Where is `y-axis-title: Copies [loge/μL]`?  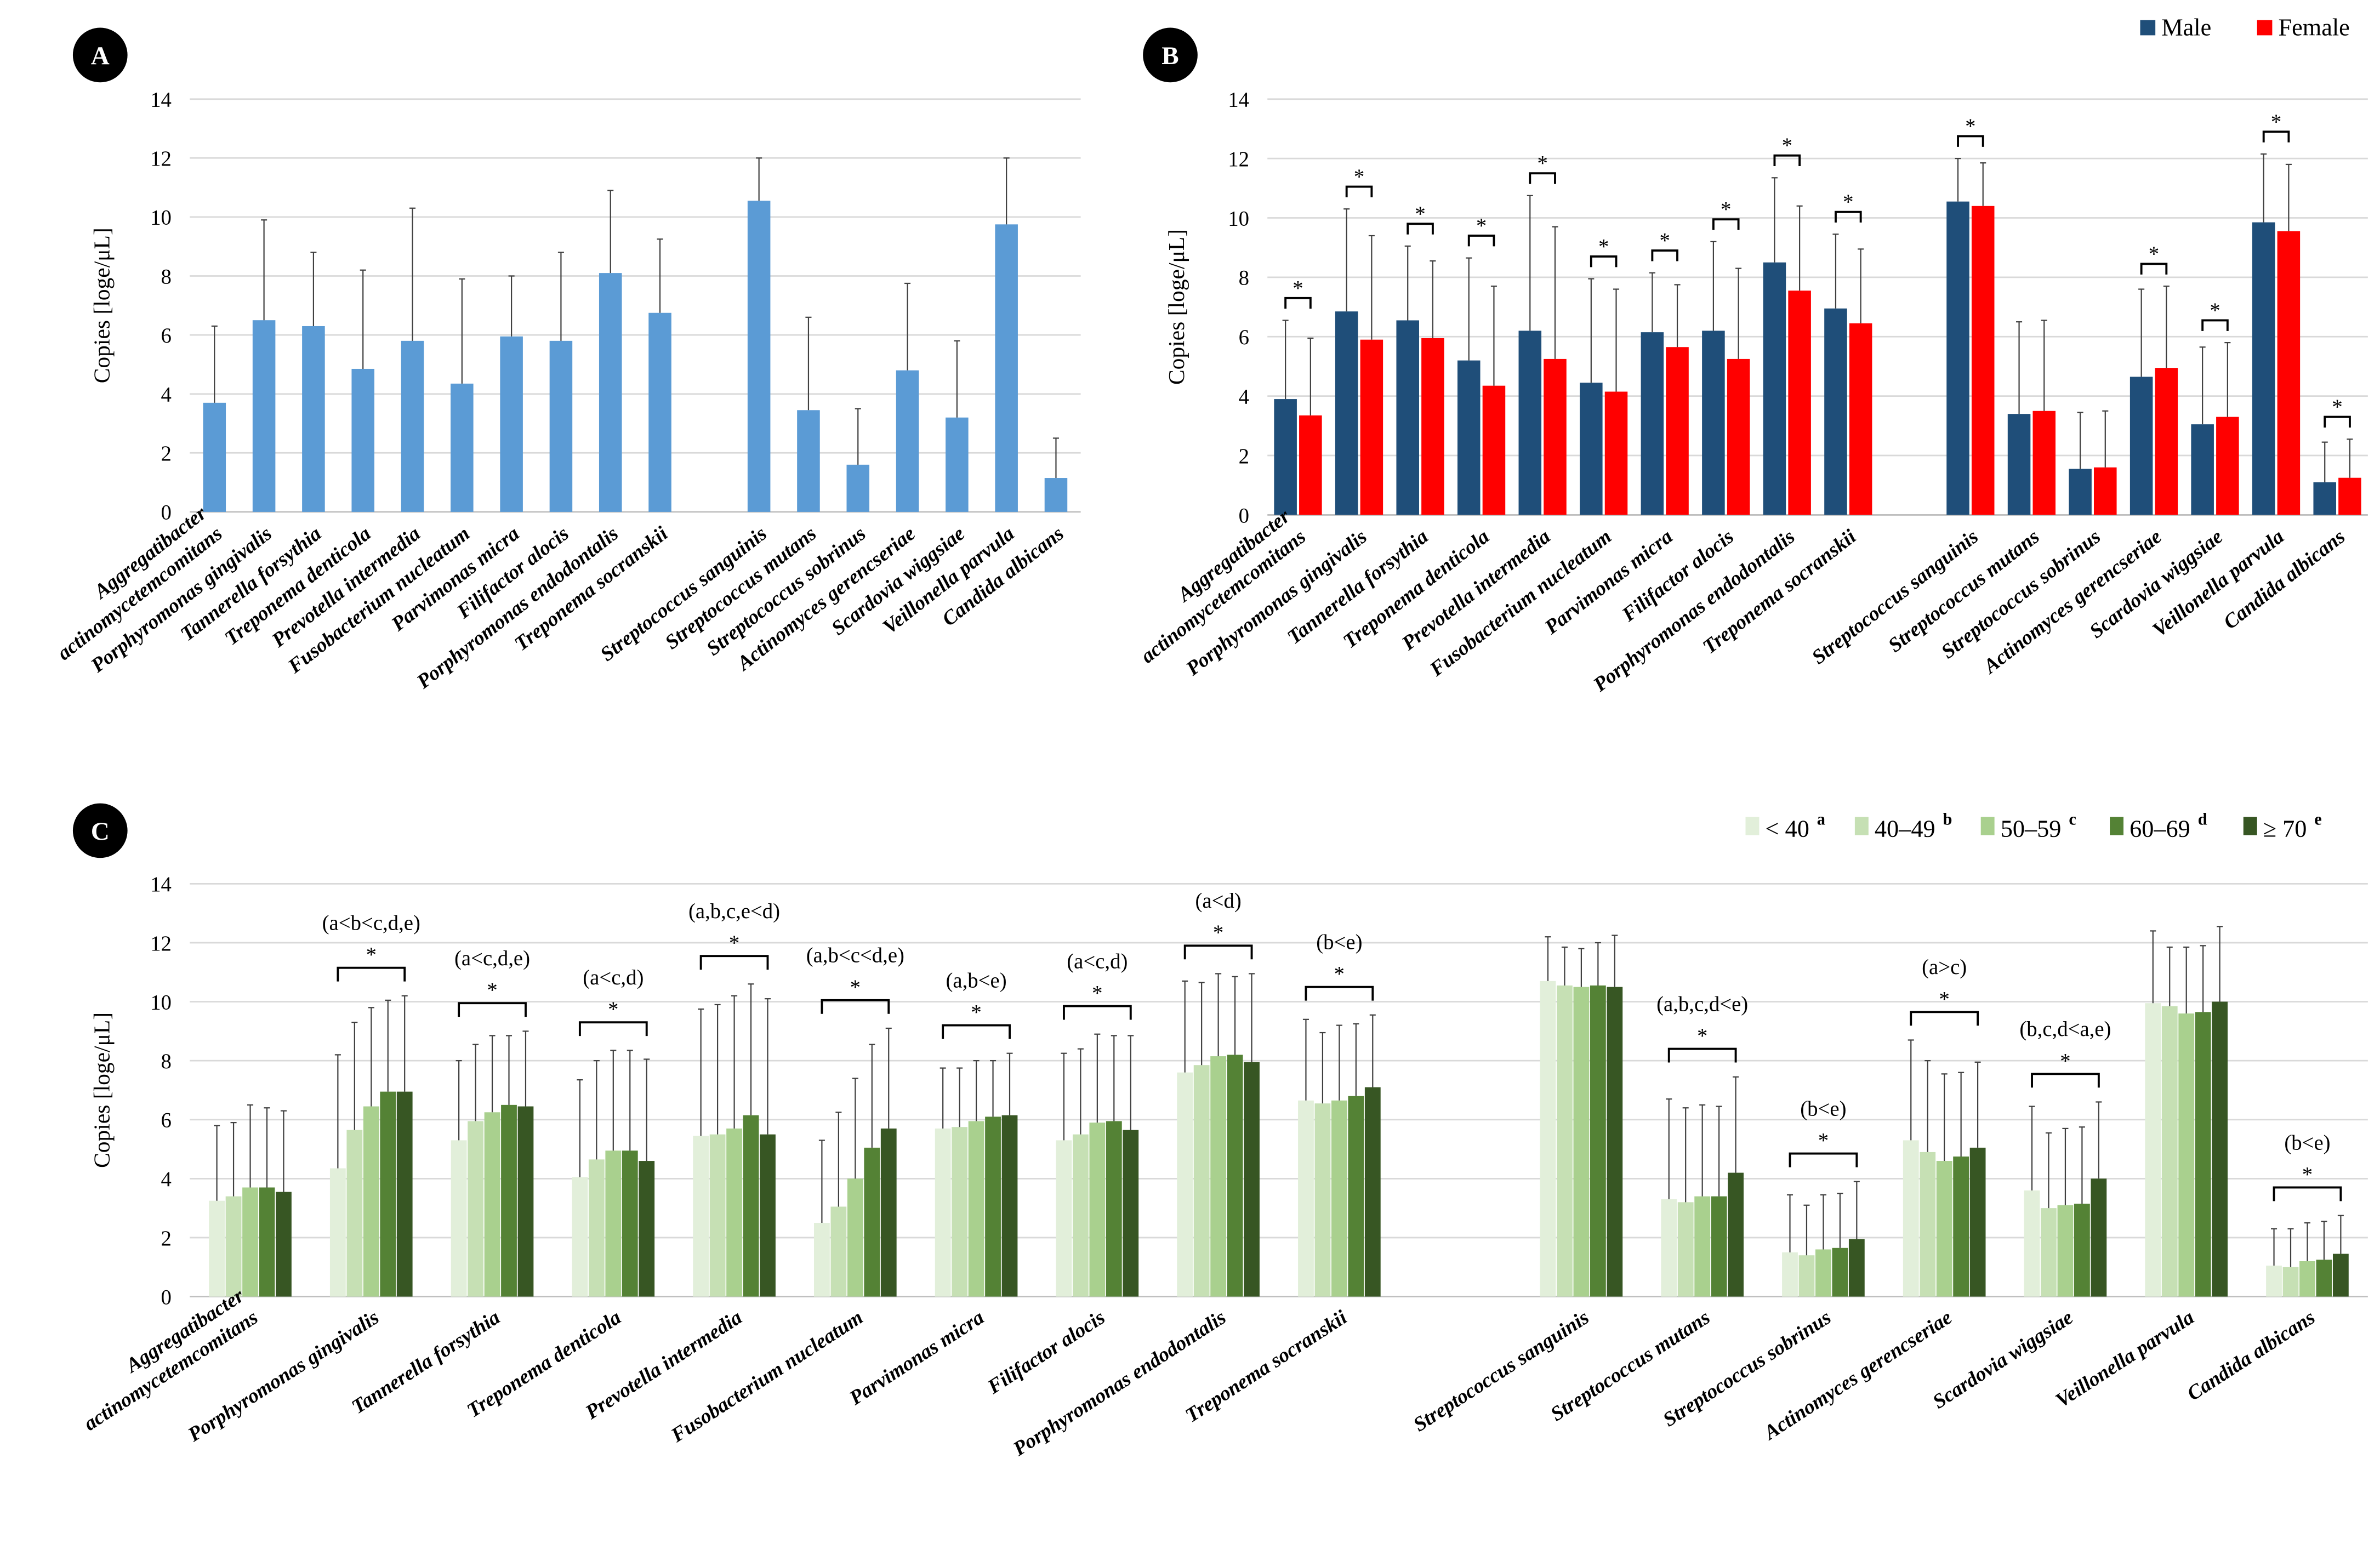 y-axis-title: Copies [loge/μL] is located at coordinates (1176, 307).